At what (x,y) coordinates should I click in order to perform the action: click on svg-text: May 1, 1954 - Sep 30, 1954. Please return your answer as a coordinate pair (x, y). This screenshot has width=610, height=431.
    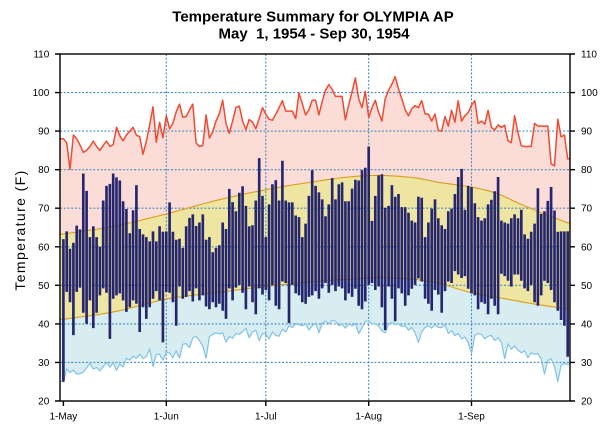
    Looking at the image, I should click on (315, 34).